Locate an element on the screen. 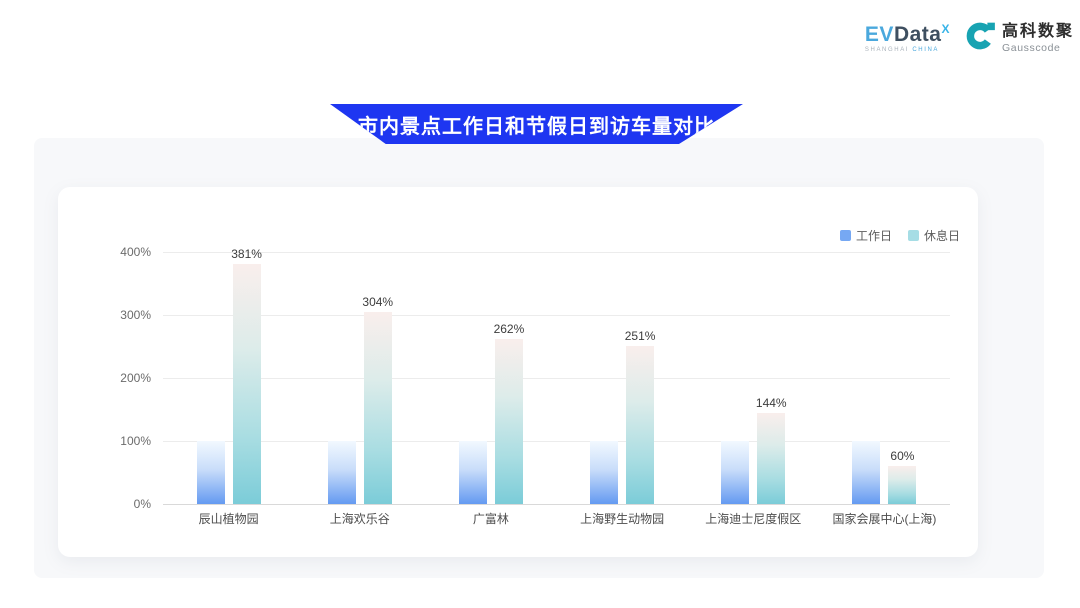  bar-series0-cat1 is located at coordinates (341, 472).